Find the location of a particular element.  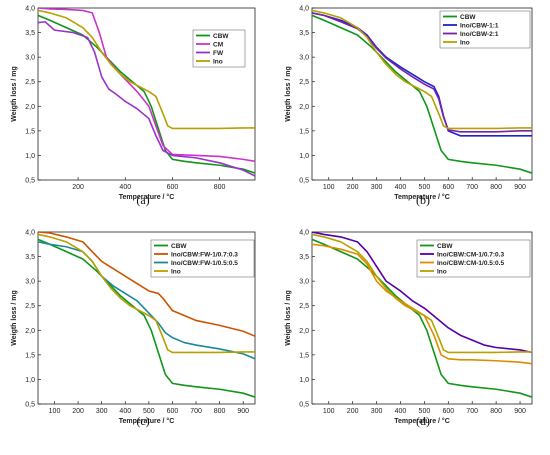

panel-caption: (a) is located at coordinates (142, 200).